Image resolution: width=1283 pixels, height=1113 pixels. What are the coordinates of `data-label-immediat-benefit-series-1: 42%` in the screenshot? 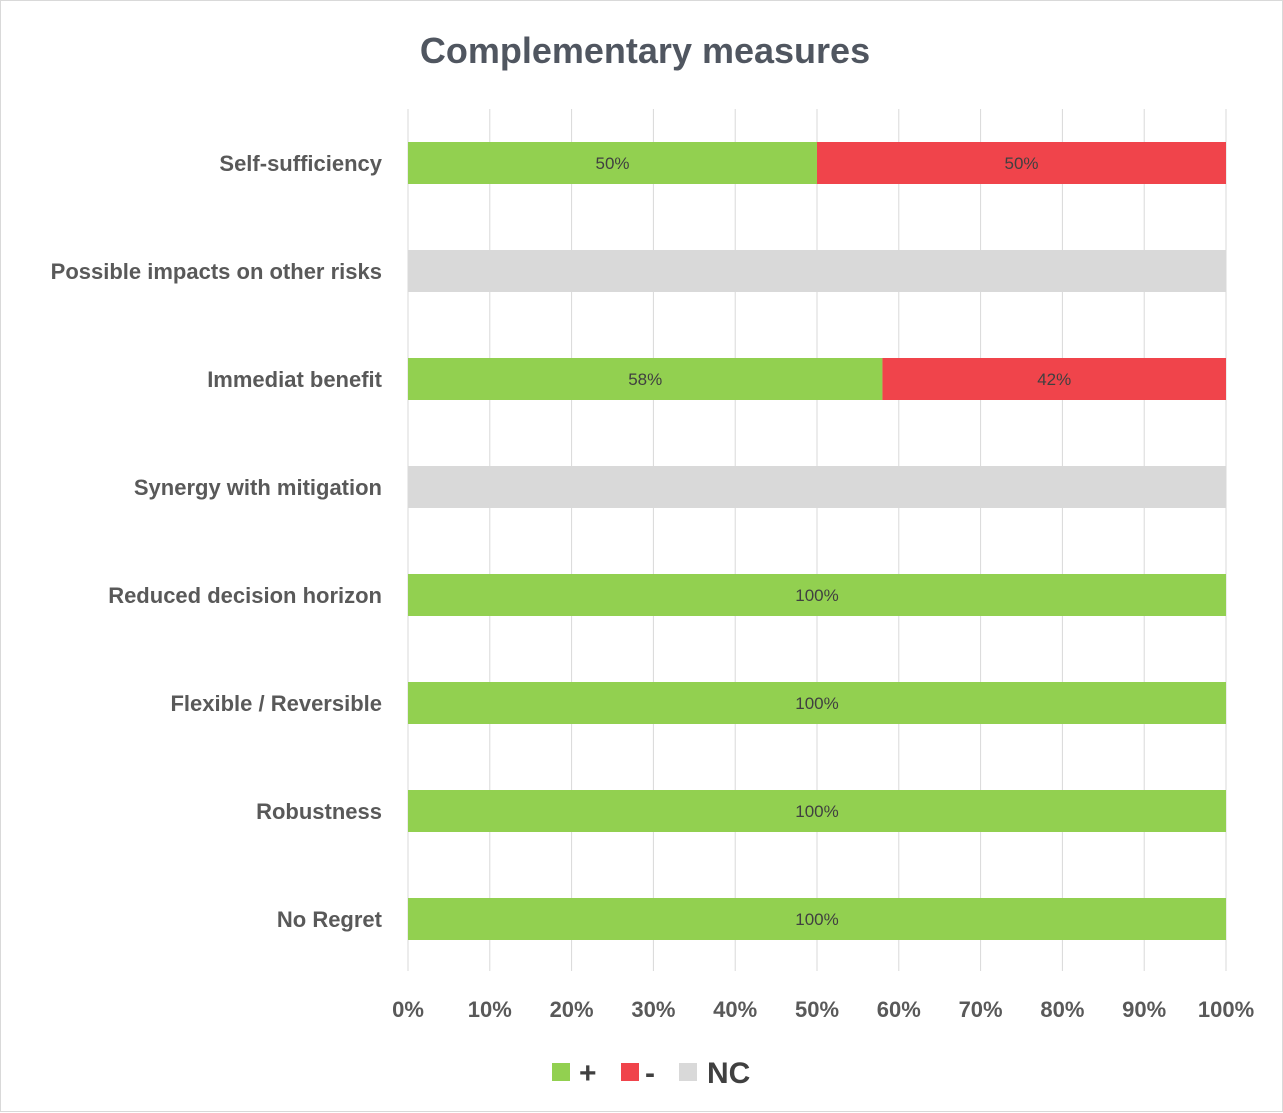 It's located at (1054, 379).